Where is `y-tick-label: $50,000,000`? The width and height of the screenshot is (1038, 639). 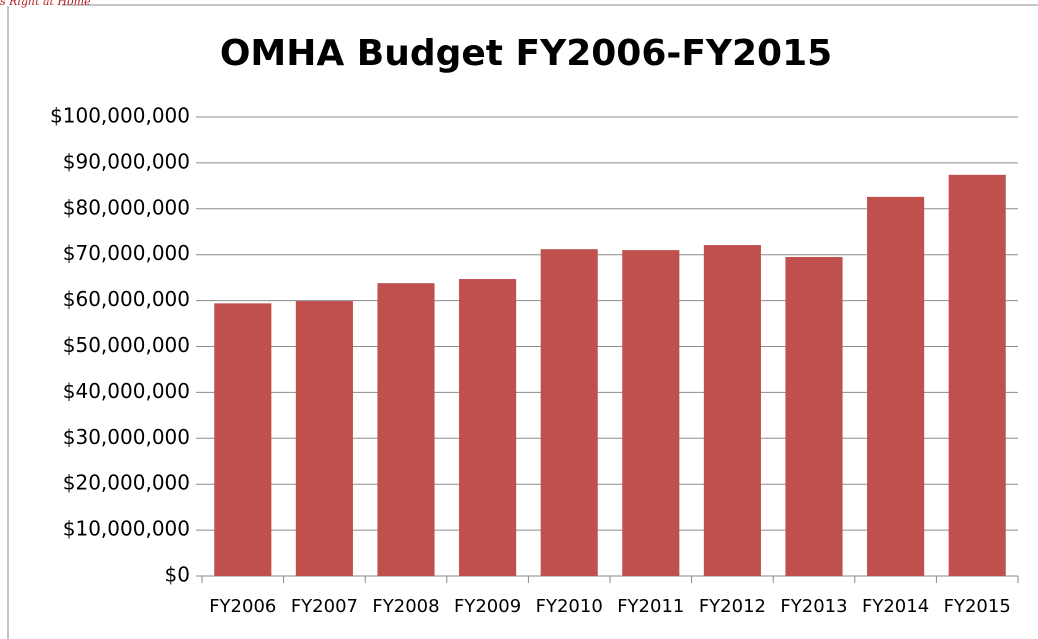 y-tick-label: $50,000,000 is located at coordinates (126, 345).